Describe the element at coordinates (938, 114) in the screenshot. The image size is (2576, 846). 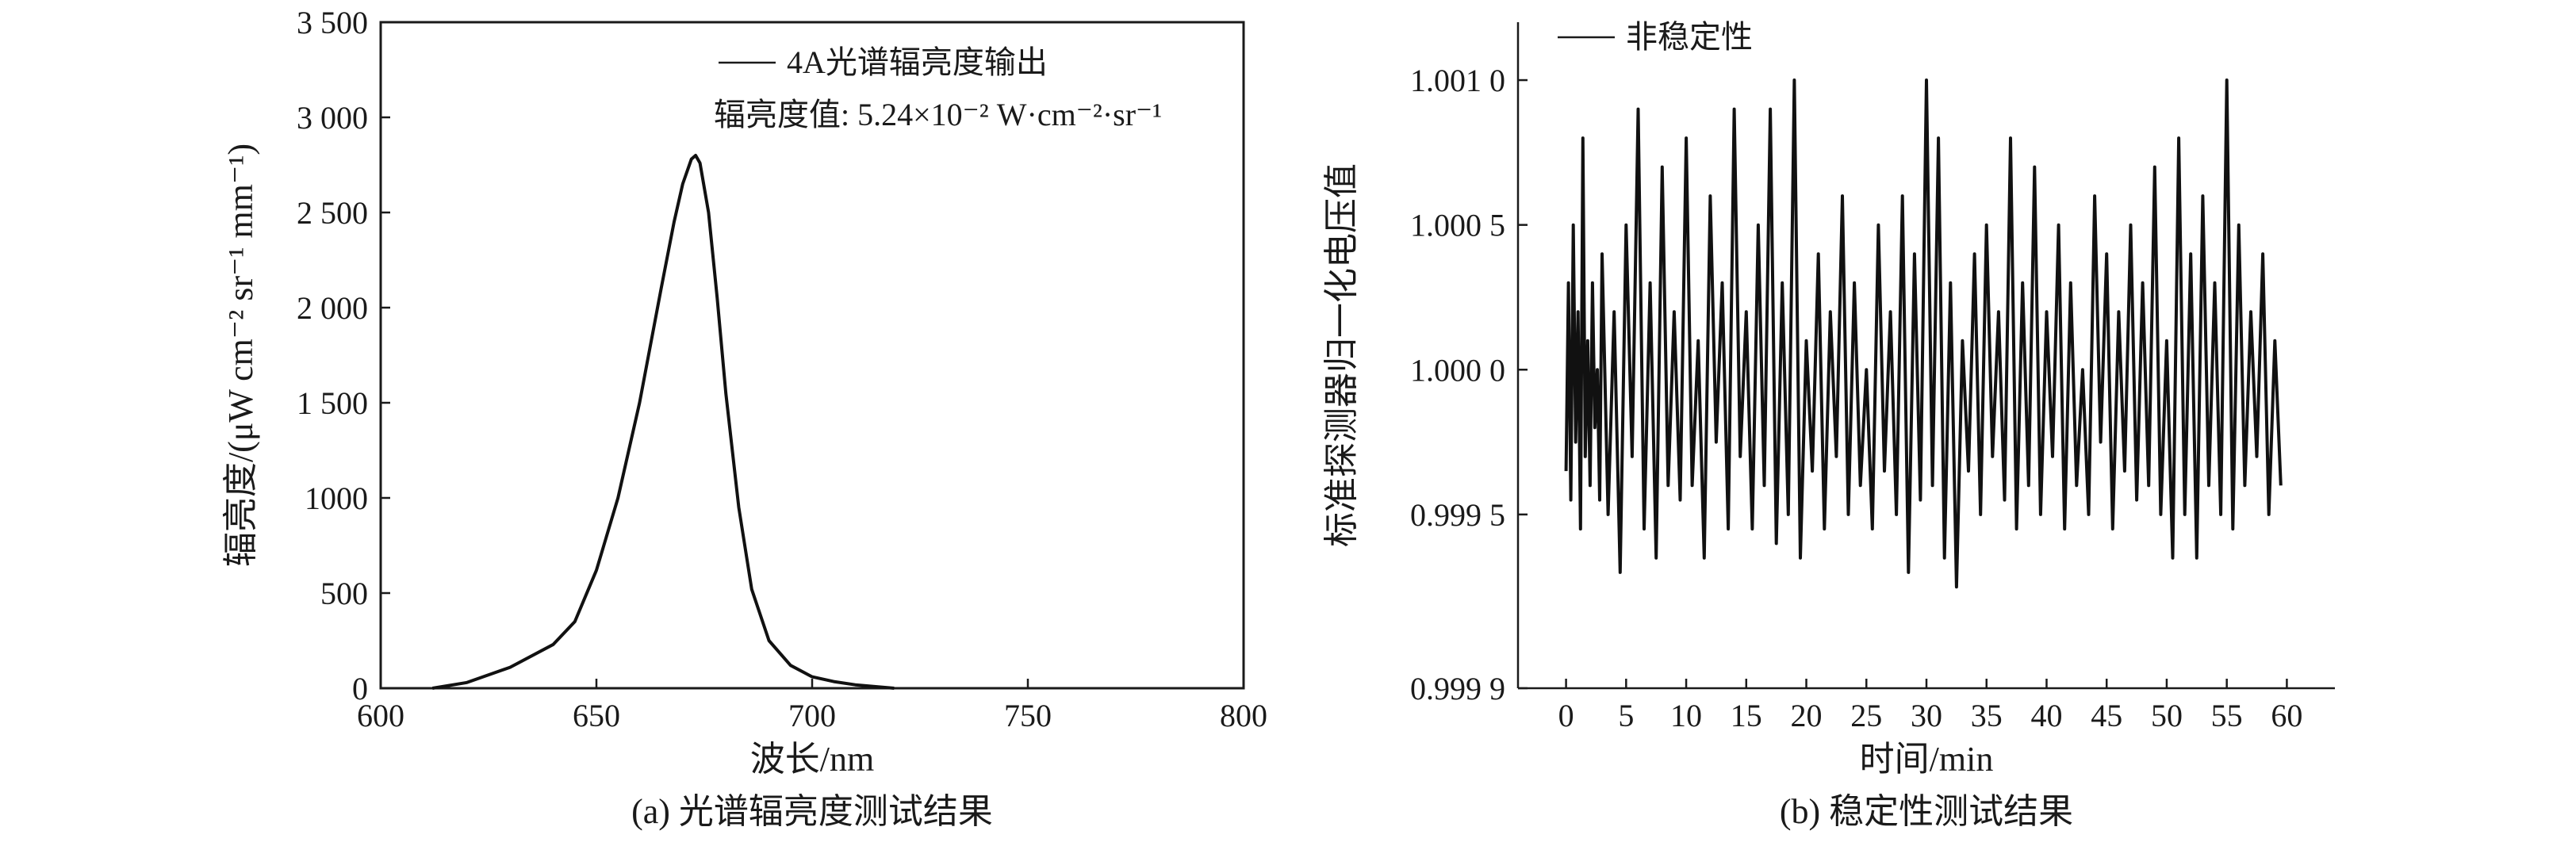
I see `annotation-text: 辐亮度值: 5.24×10⁻² W·cm⁻²·sr⁻¹` at that location.